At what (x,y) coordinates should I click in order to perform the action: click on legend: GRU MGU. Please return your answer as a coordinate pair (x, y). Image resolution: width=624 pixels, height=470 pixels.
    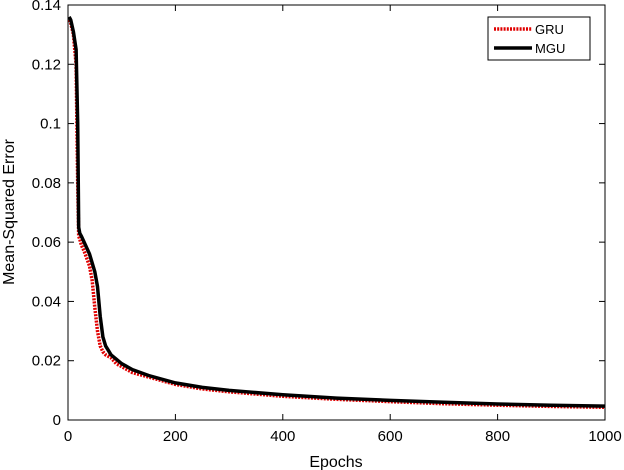
    Looking at the image, I should click on (539, 38).